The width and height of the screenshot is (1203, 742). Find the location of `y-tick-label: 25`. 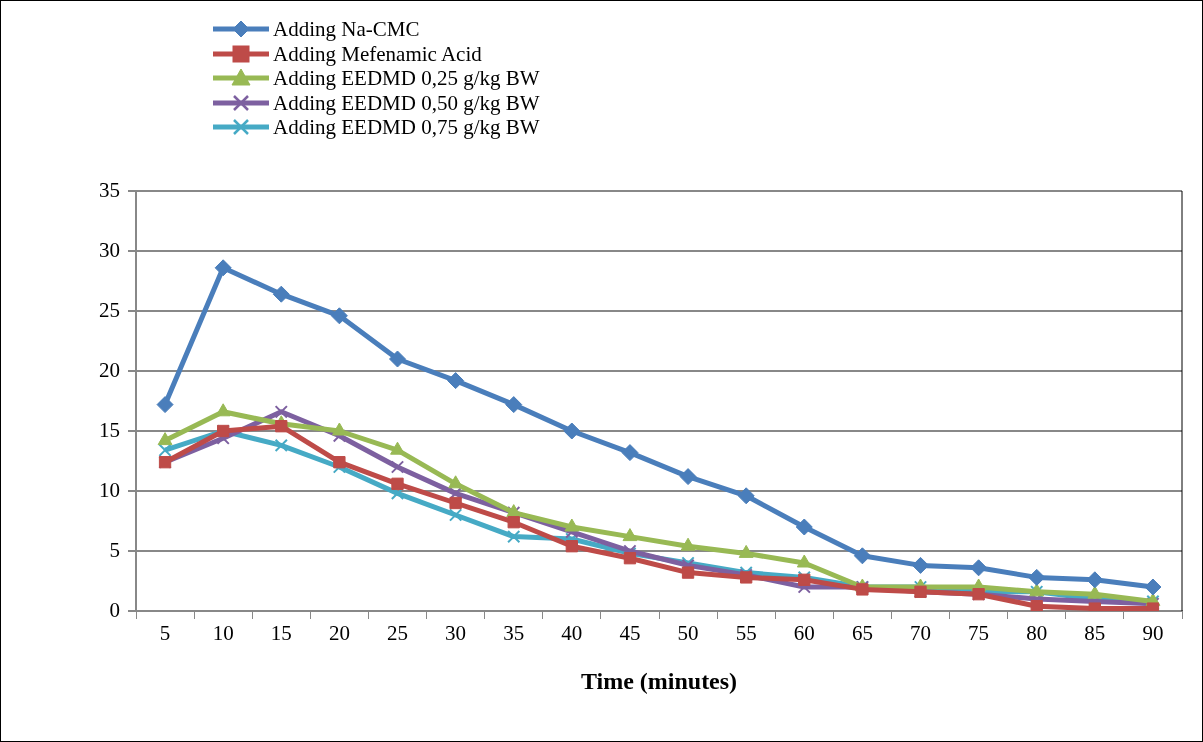

y-tick-label: 25 is located at coordinates (109, 309).